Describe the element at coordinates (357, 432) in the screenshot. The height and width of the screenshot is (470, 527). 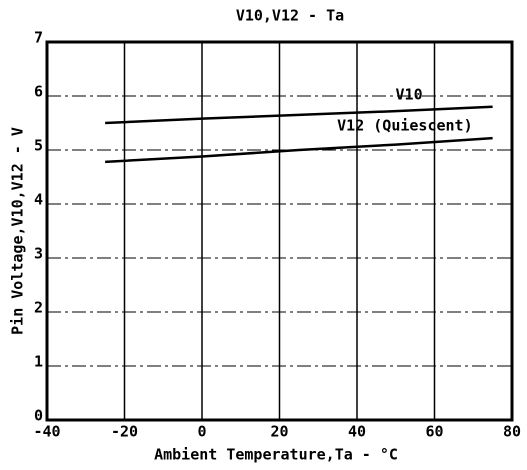
I see `x-tick-label: 40` at that location.